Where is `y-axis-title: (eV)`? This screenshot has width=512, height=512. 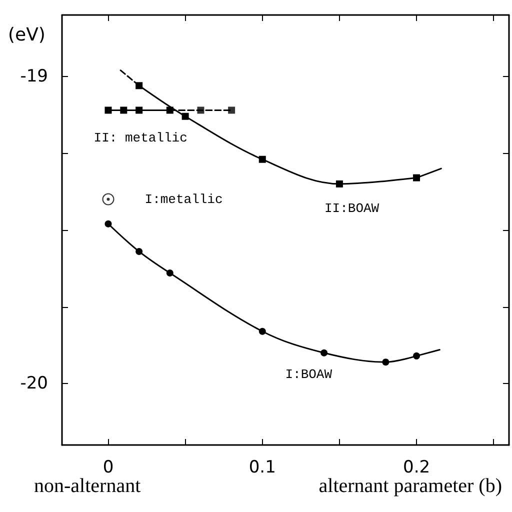 y-axis-title: (eV) is located at coordinates (27, 35).